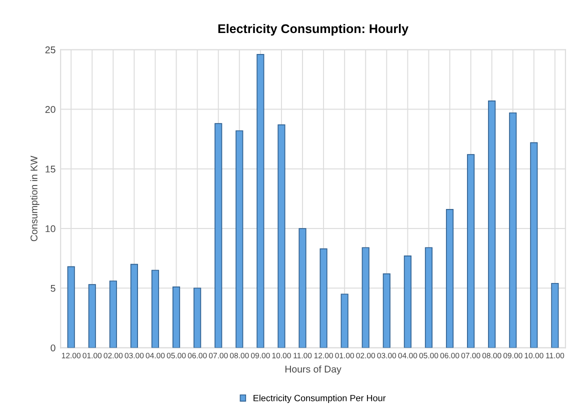  What do you see at coordinates (51, 169) in the screenshot?
I see `y-tick-label: 15` at bounding box center [51, 169].